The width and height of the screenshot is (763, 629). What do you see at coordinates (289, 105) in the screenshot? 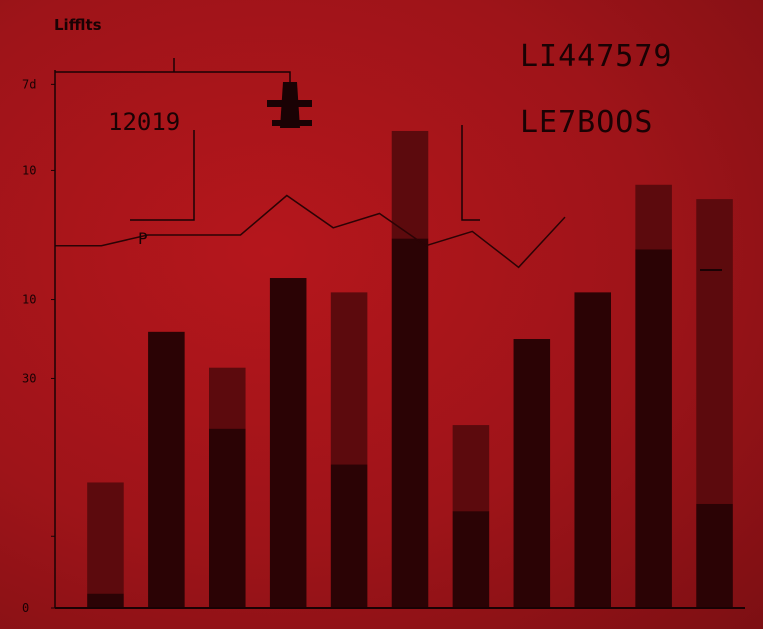
I see `pin-marker-icon` at bounding box center [289, 105].